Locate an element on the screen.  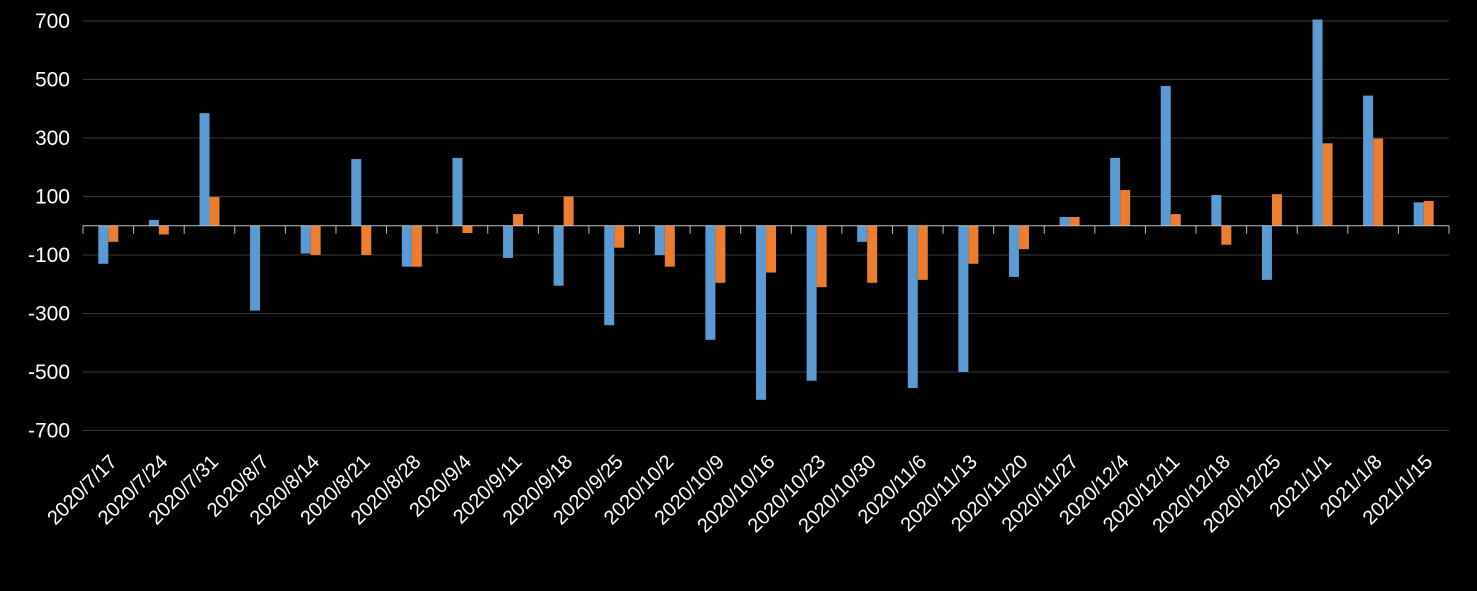
y-tick-label: -500 is located at coordinates (49, 372).